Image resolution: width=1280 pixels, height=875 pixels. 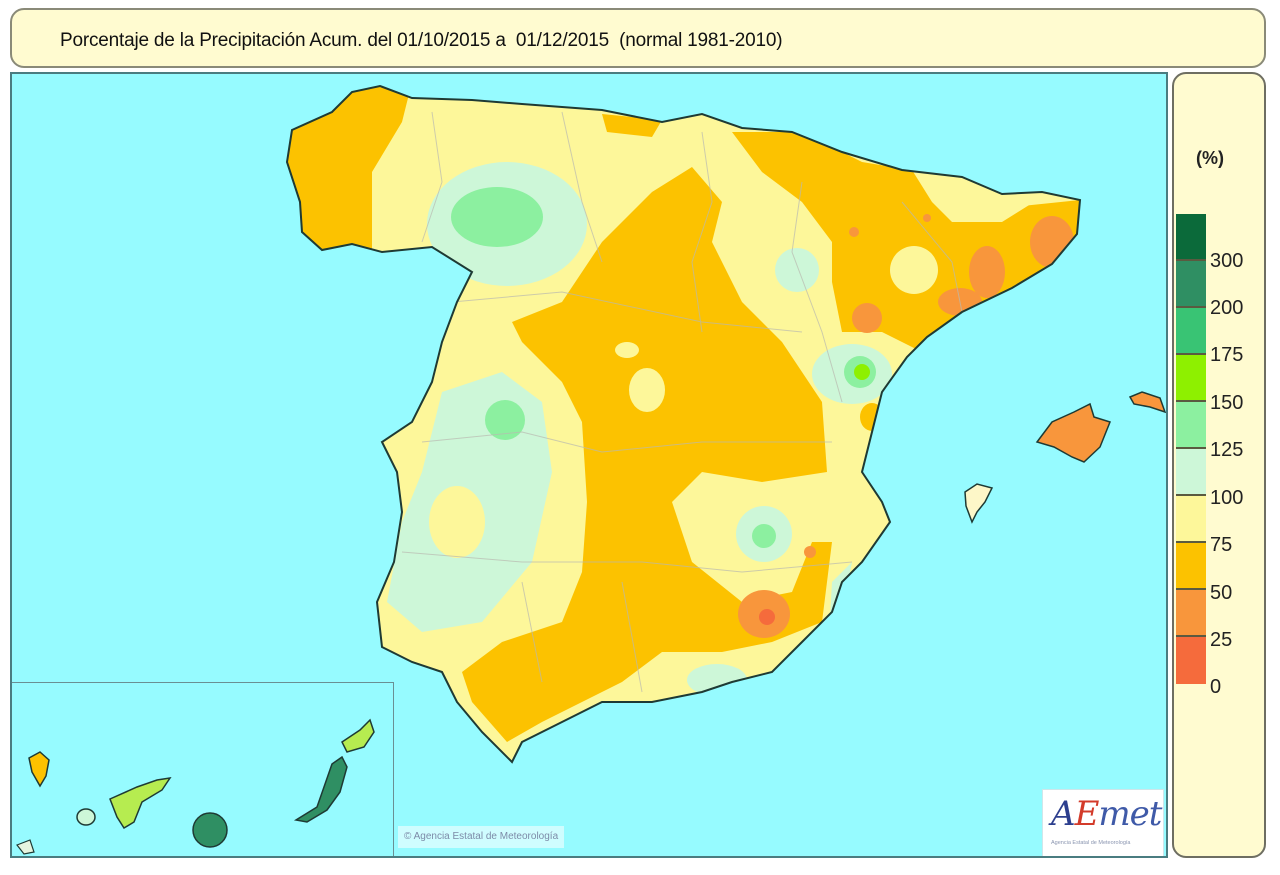 I want to click on island-la-palma, so click(x=39, y=769).